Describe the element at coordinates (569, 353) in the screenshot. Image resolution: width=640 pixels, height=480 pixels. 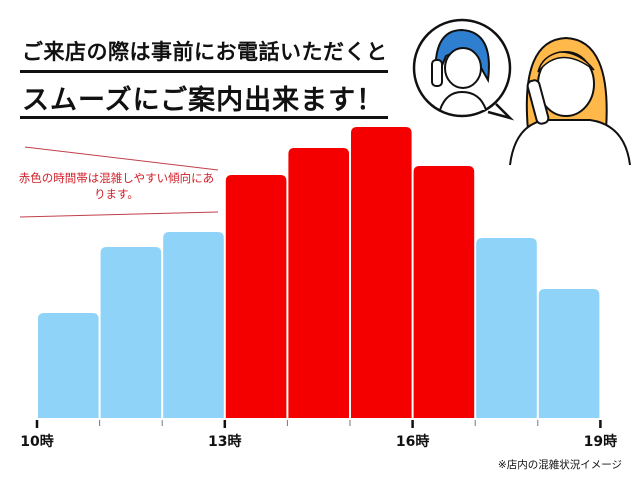
I see `bar-18時` at that location.